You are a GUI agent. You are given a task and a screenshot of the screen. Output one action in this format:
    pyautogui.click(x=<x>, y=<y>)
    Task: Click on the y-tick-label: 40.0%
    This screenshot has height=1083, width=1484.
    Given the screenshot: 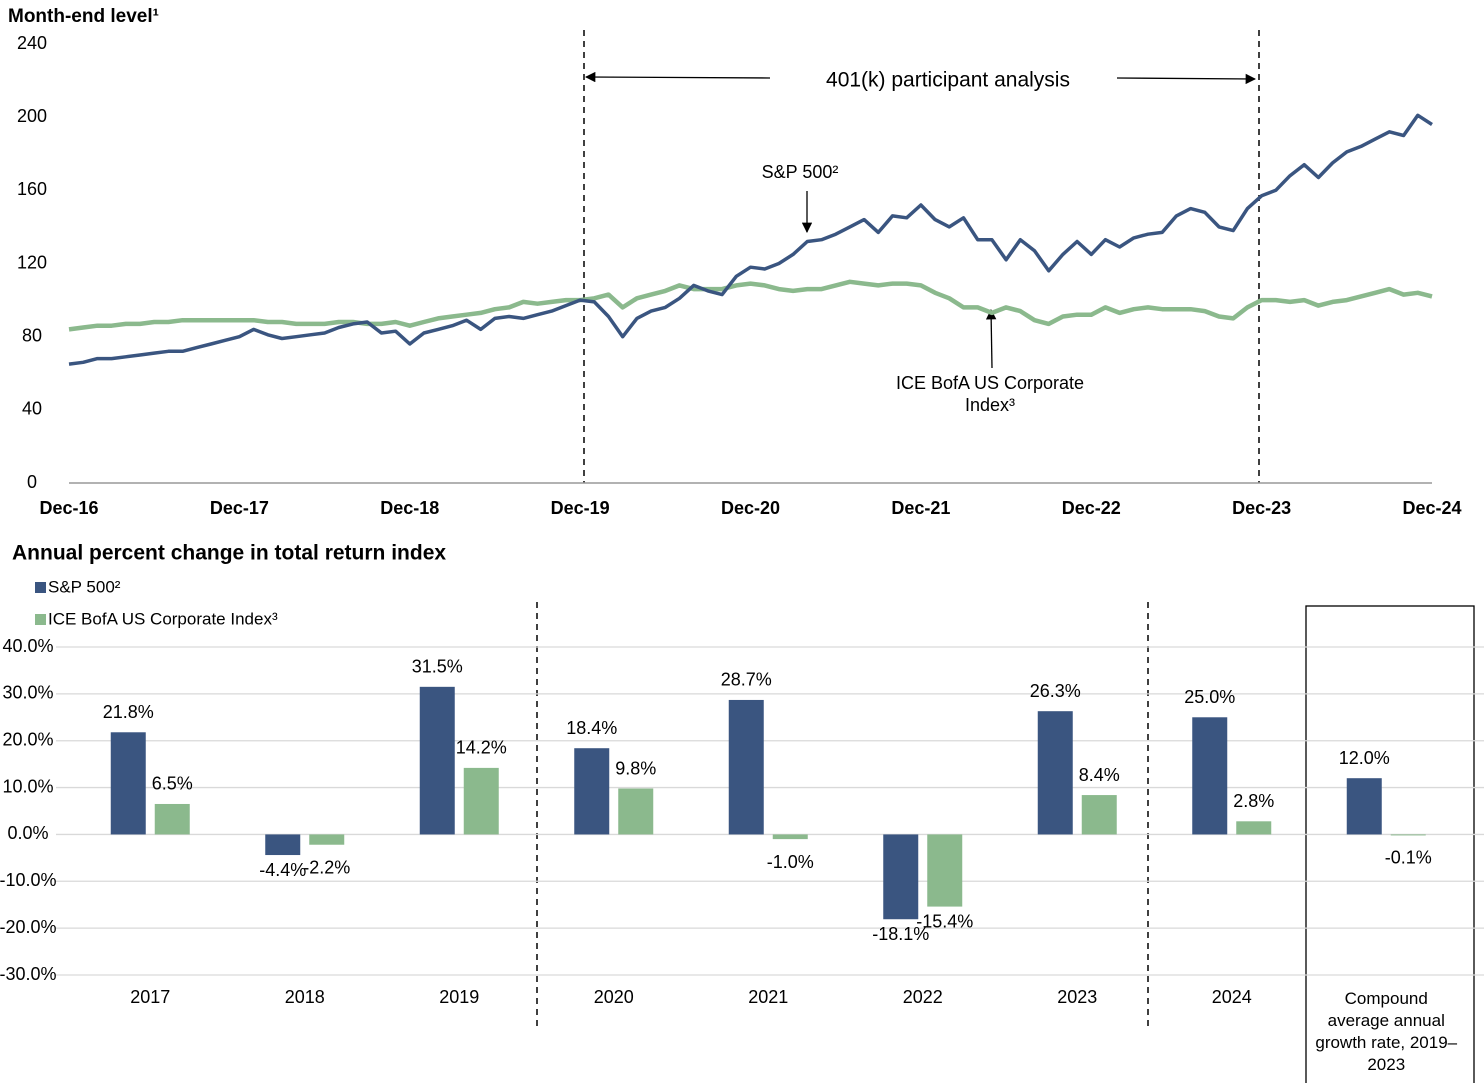 What is the action you would take?
    pyautogui.click(x=27, y=646)
    